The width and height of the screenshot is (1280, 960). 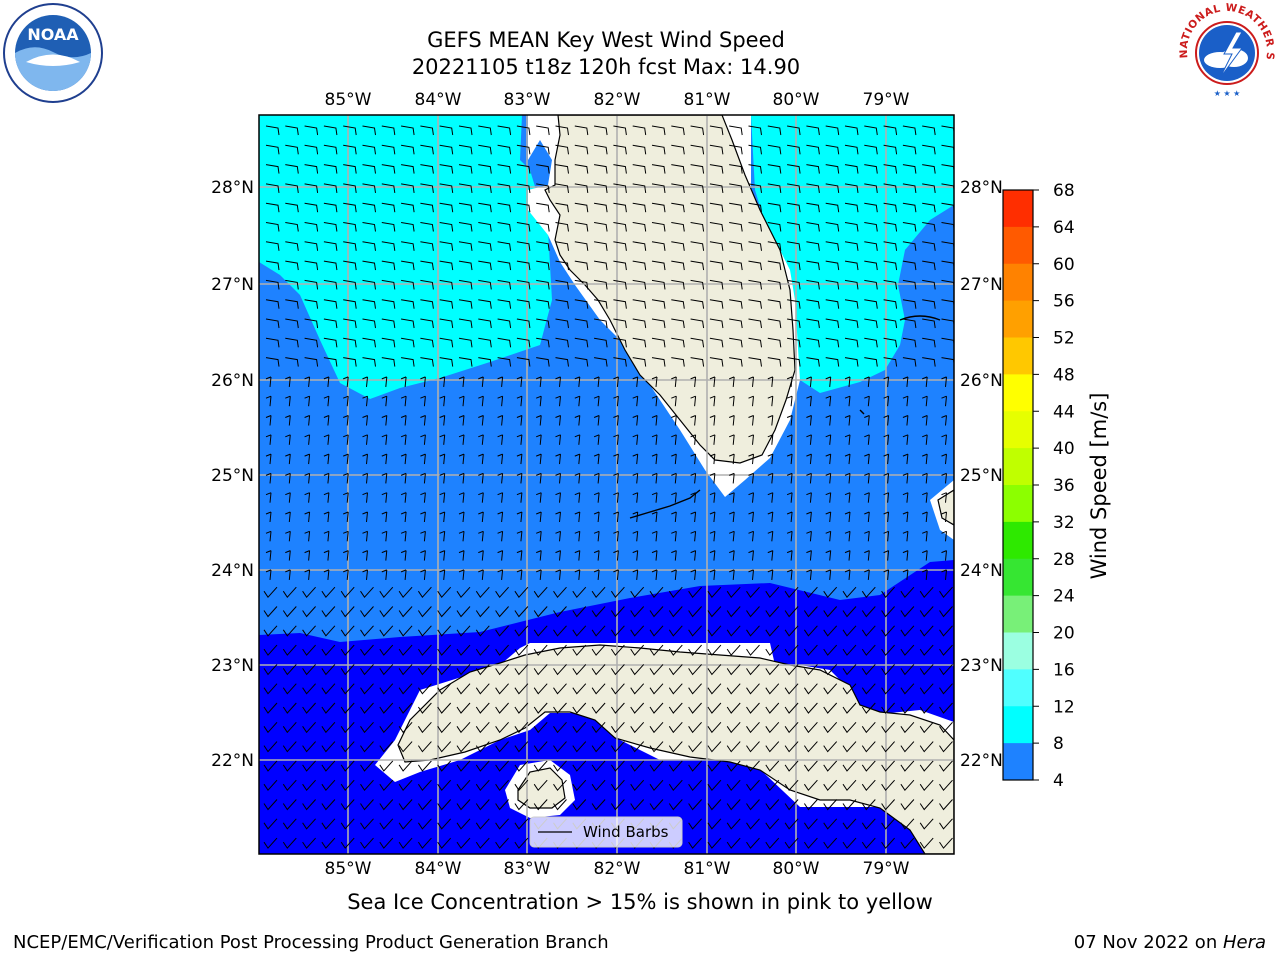 What do you see at coordinates (53, 34) in the screenshot?
I see `noaa-logo-text: NOAA` at bounding box center [53, 34].